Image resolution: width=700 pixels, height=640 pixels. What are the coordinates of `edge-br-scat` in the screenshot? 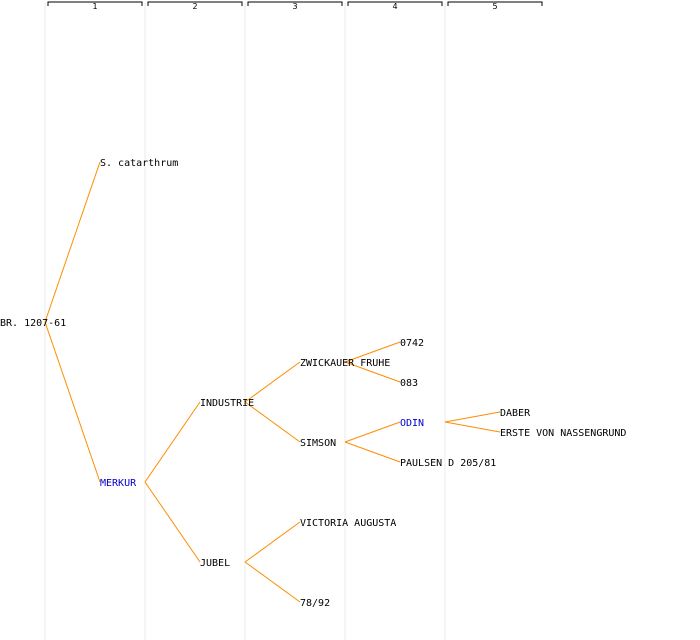 It's located at (72, 242).